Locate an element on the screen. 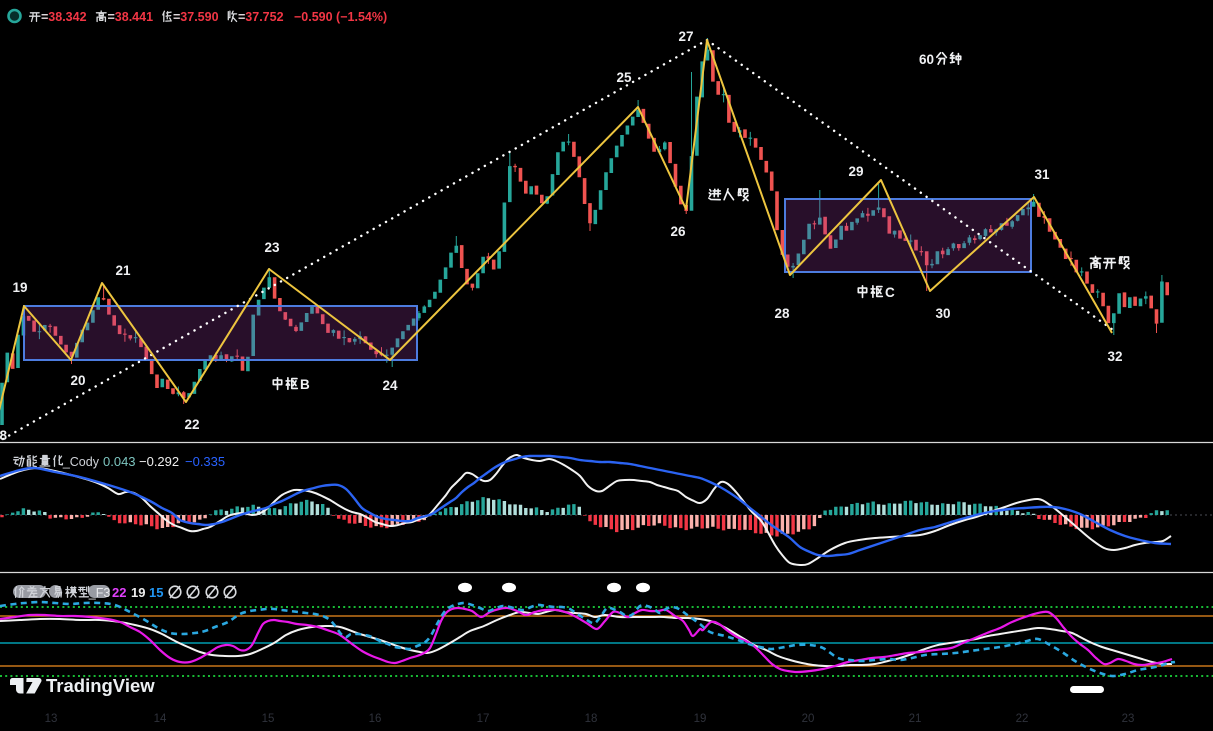 This screenshot has height=731, width=1213. svg-text: TradingView is located at coordinates (100, 685).